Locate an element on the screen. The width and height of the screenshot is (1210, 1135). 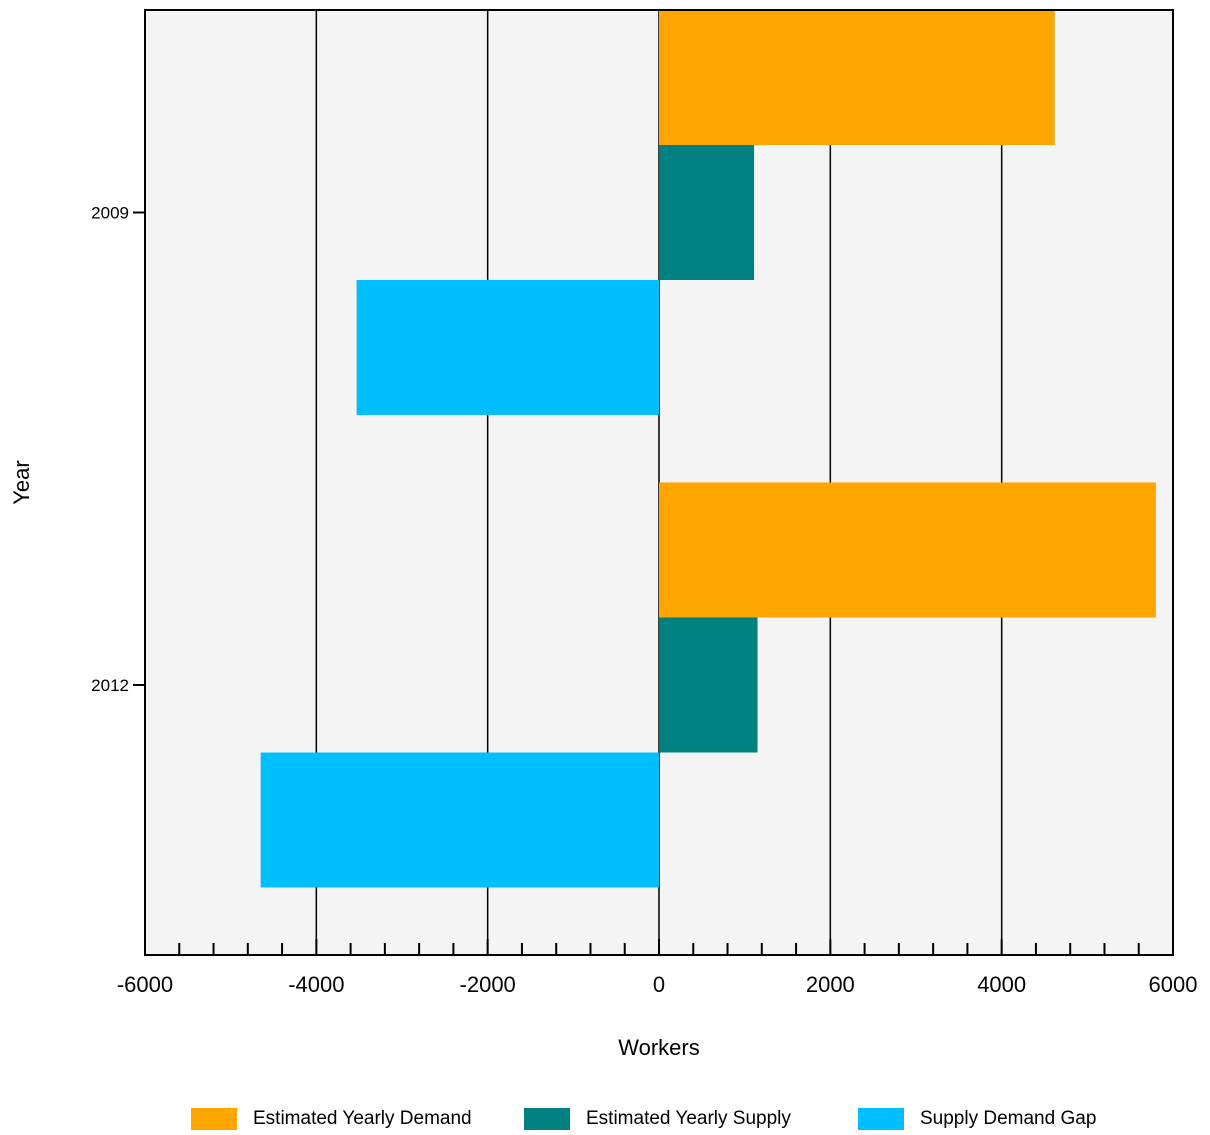
x-tick-label: -2000 is located at coordinates (488, 984).